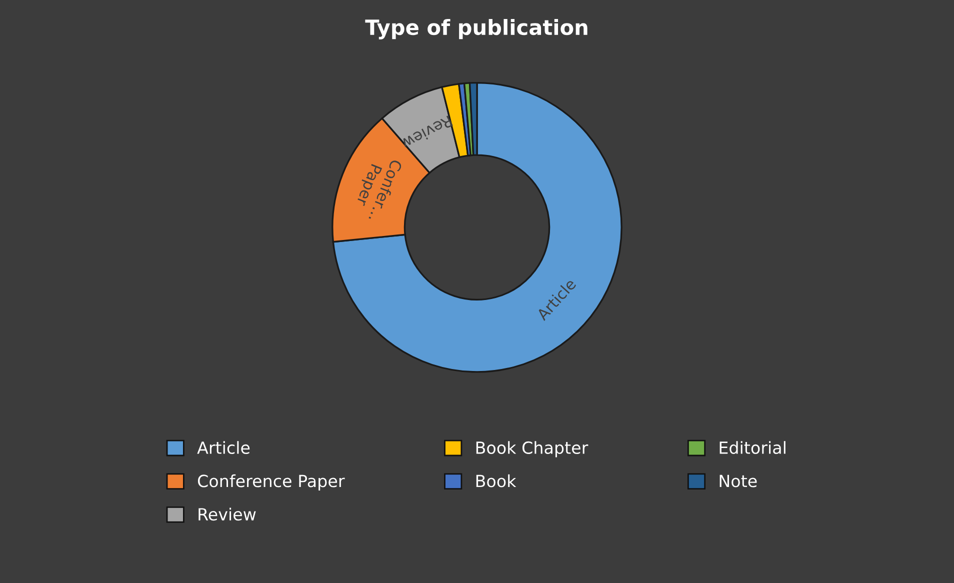 Image resolution: width=954 pixels, height=583 pixels. What do you see at coordinates (271, 482) in the screenshot?
I see `legend-label: Conference Paper` at bounding box center [271, 482].